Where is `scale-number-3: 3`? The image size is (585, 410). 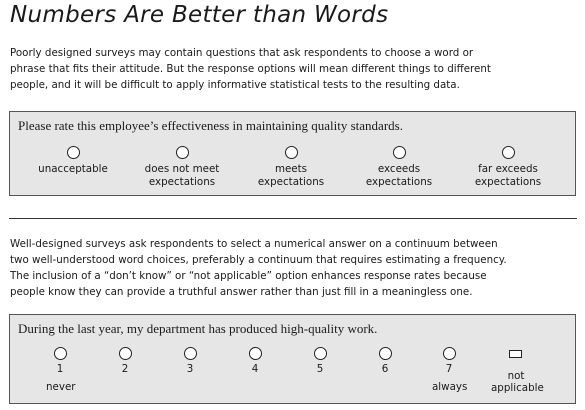
scale-number-3: 3 is located at coordinates (190, 369).